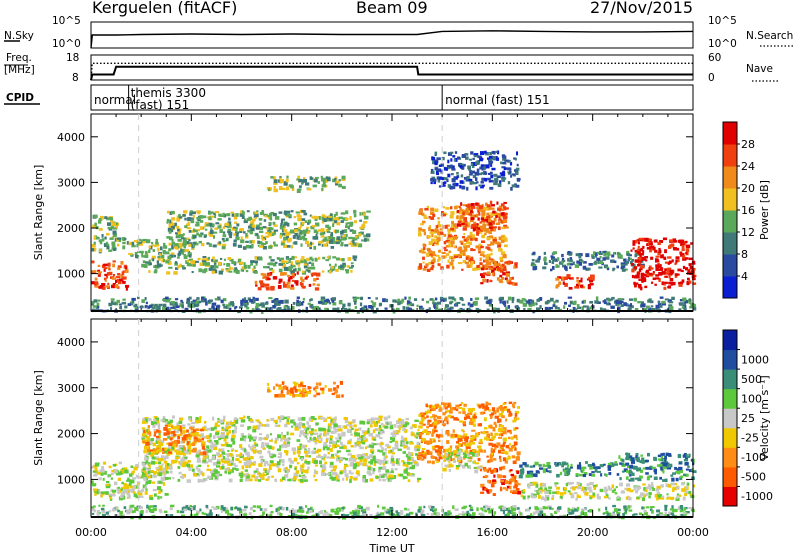 The image size is (800, 554). What do you see at coordinates (744, 254) in the screenshot?
I see `colorbar-tick-label: 8` at bounding box center [744, 254].